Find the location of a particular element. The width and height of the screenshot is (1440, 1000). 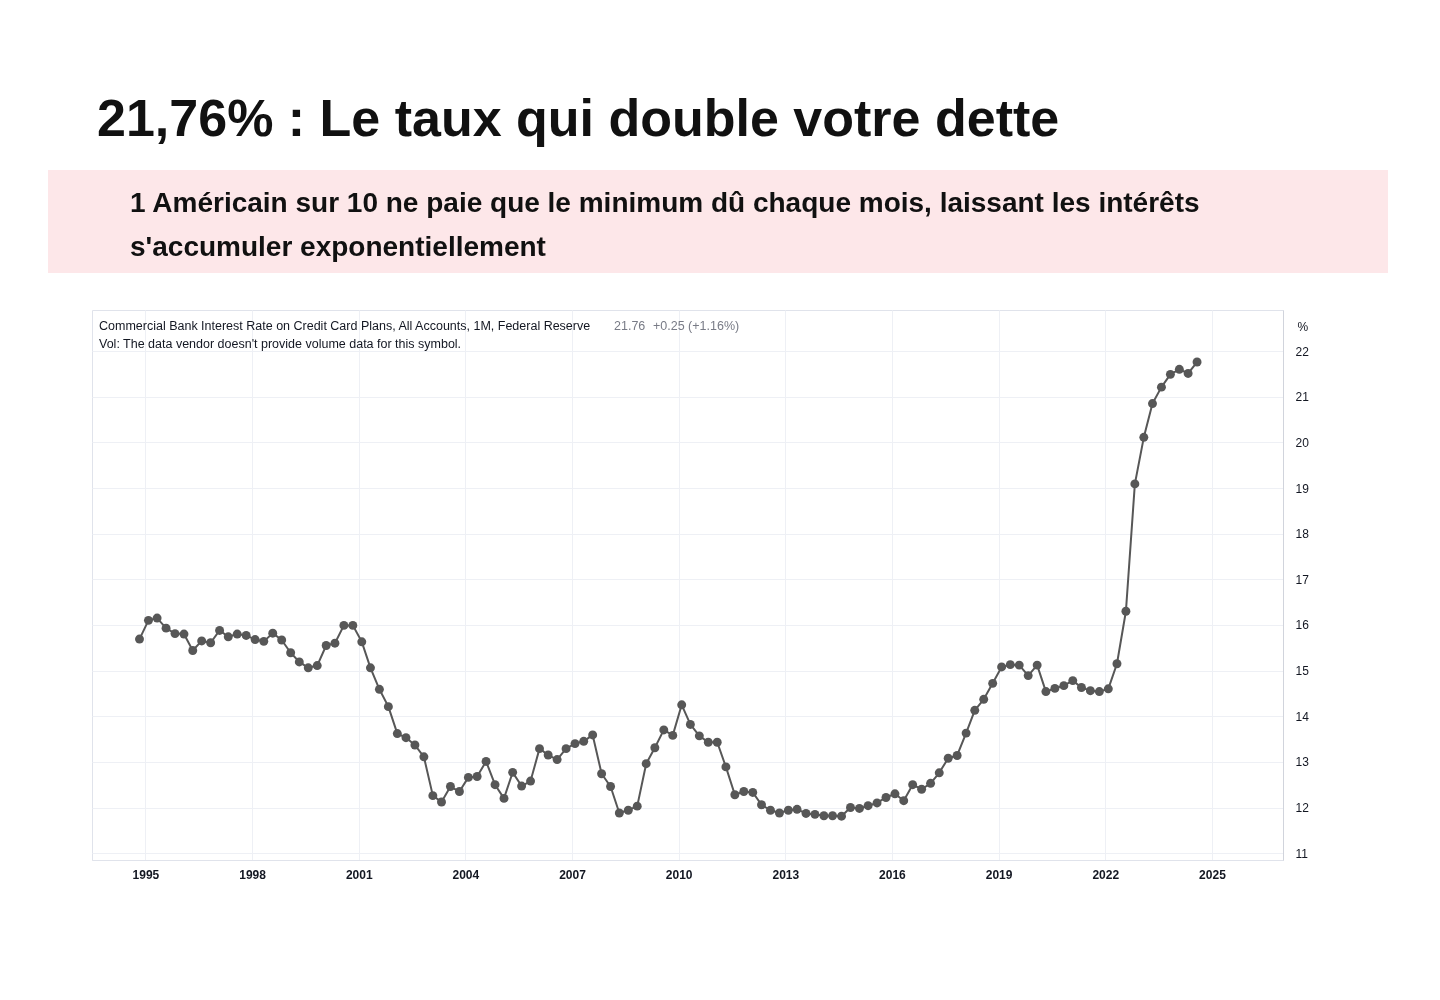

x-tick-label: 2004 is located at coordinates (466, 874).